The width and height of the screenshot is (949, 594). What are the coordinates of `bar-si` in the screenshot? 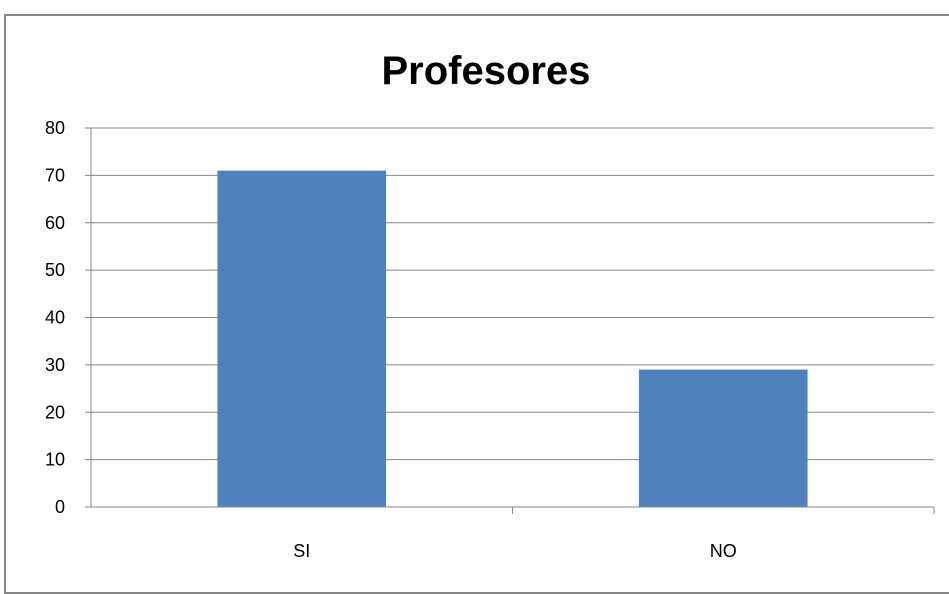 It's located at (302, 338).